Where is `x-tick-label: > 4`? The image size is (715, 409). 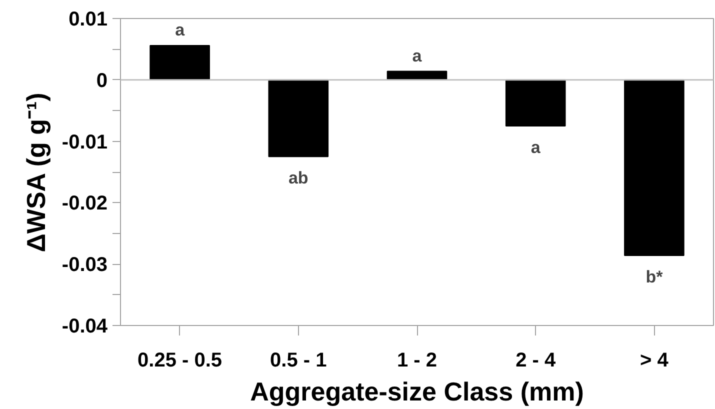 x-tick-label: > 4 is located at coordinates (655, 361).